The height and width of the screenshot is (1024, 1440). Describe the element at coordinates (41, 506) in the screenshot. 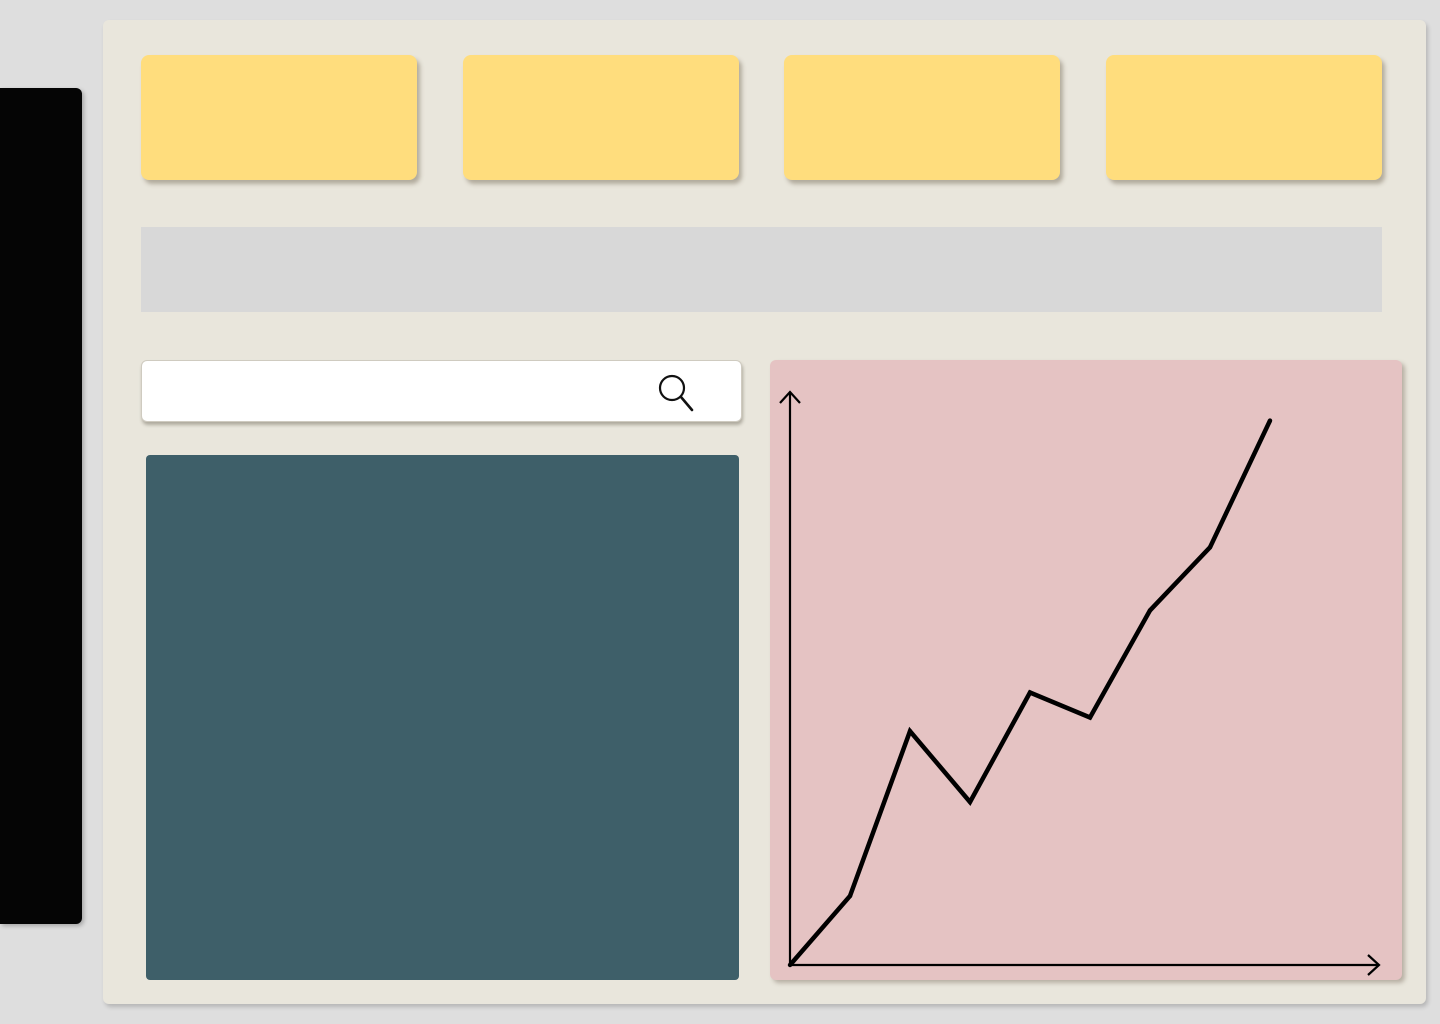

I see `sidebar` at that location.